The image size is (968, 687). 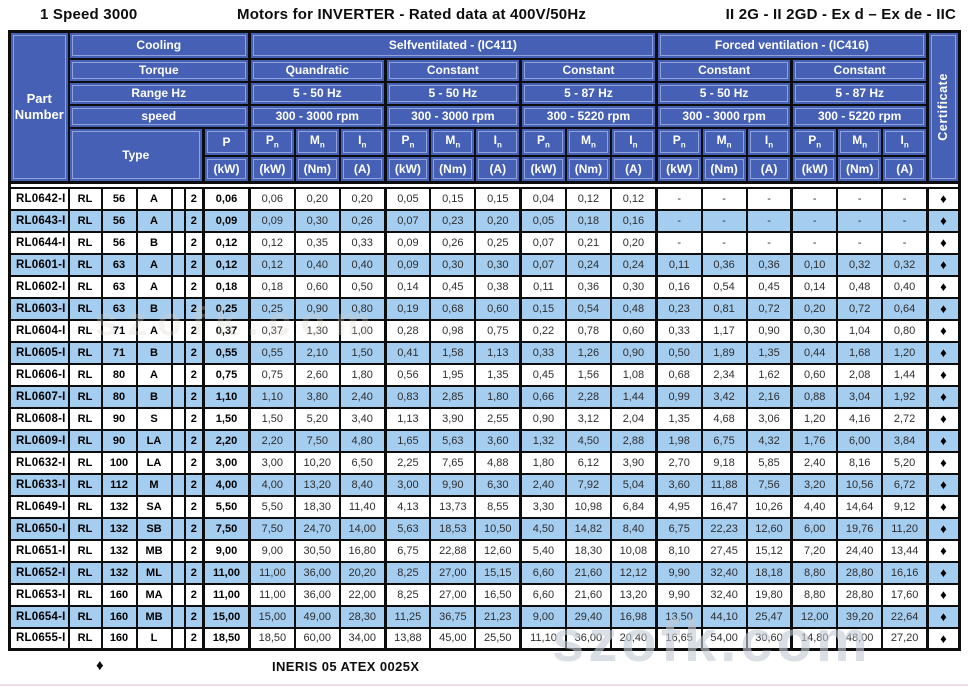 What do you see at coordinates (633, 616) in the screenshot?
I see `in-cell: 16,98` at bounding box center [633, 616].